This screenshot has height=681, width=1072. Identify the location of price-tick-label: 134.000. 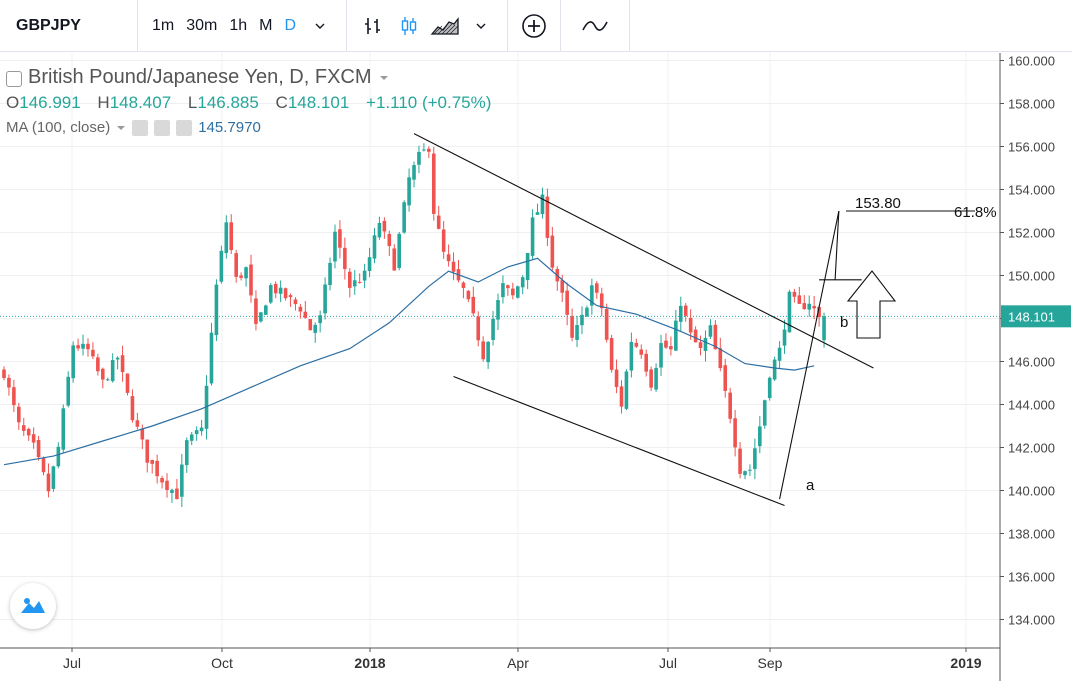
(1031, 620).